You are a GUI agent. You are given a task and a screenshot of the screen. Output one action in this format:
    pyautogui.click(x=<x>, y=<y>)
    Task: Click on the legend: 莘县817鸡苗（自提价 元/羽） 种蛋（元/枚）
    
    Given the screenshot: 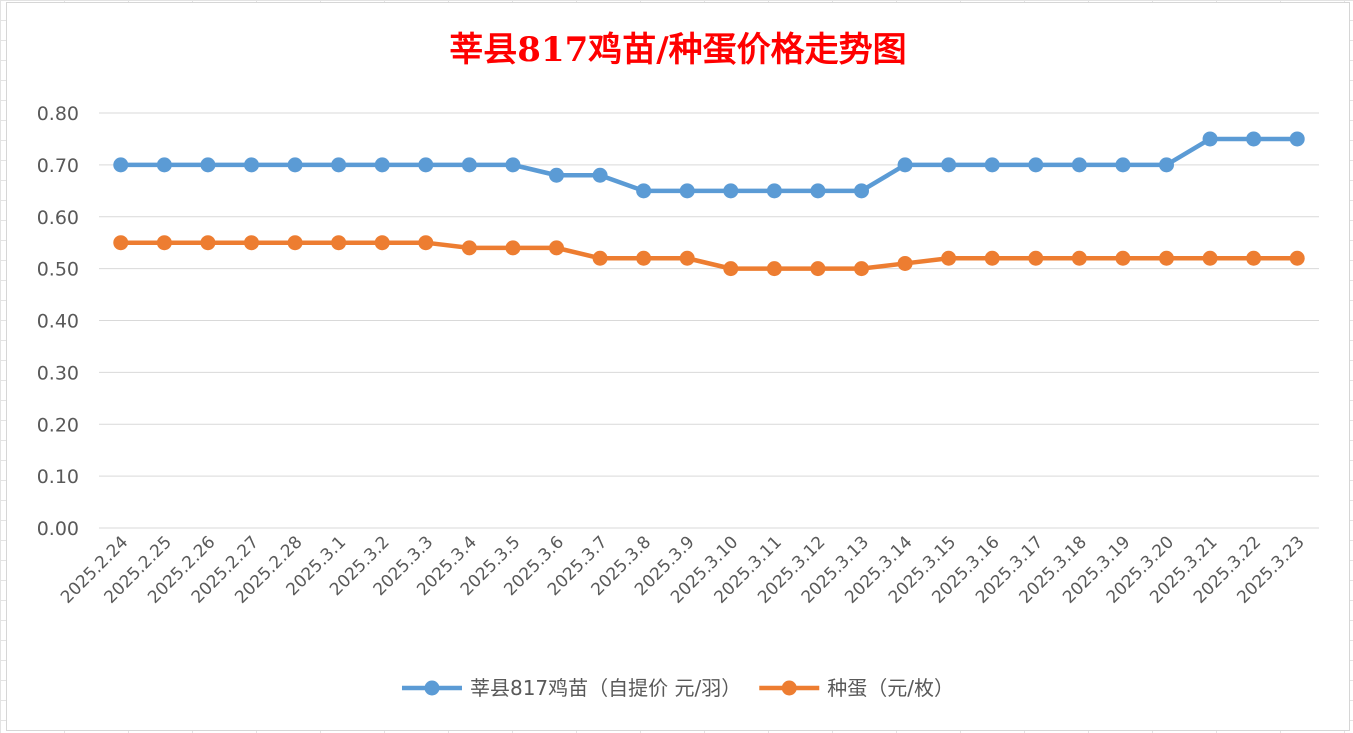 What is the action you would take?
    pyautogui.click(x=677, y=688)
    